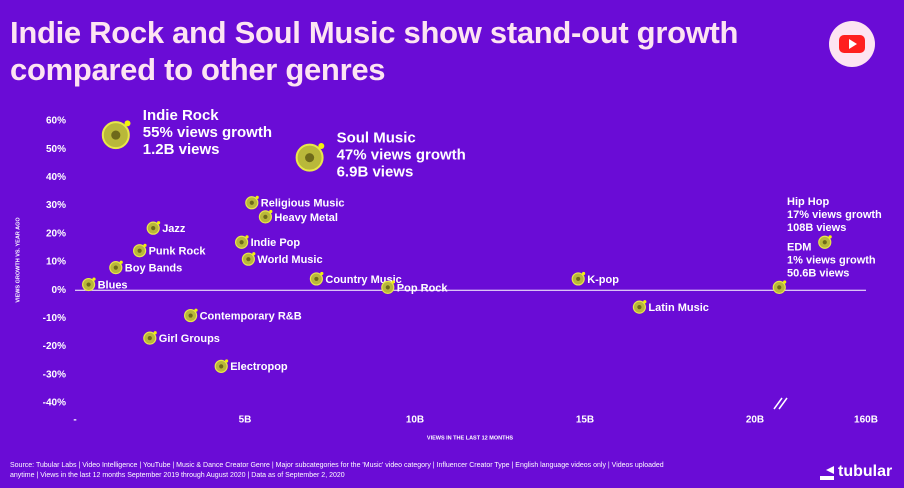 This screenshot has width=904, height=488. Describe the element at coordinates (174, 229) in the screenshot. I see `point-label: Jazz` at that location.